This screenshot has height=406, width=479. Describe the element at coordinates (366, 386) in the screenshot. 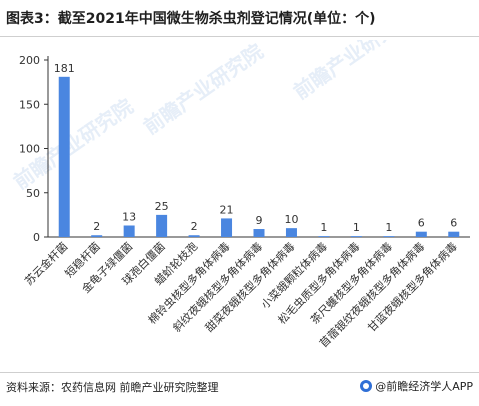

I see `brand-logo-icon` at that location.